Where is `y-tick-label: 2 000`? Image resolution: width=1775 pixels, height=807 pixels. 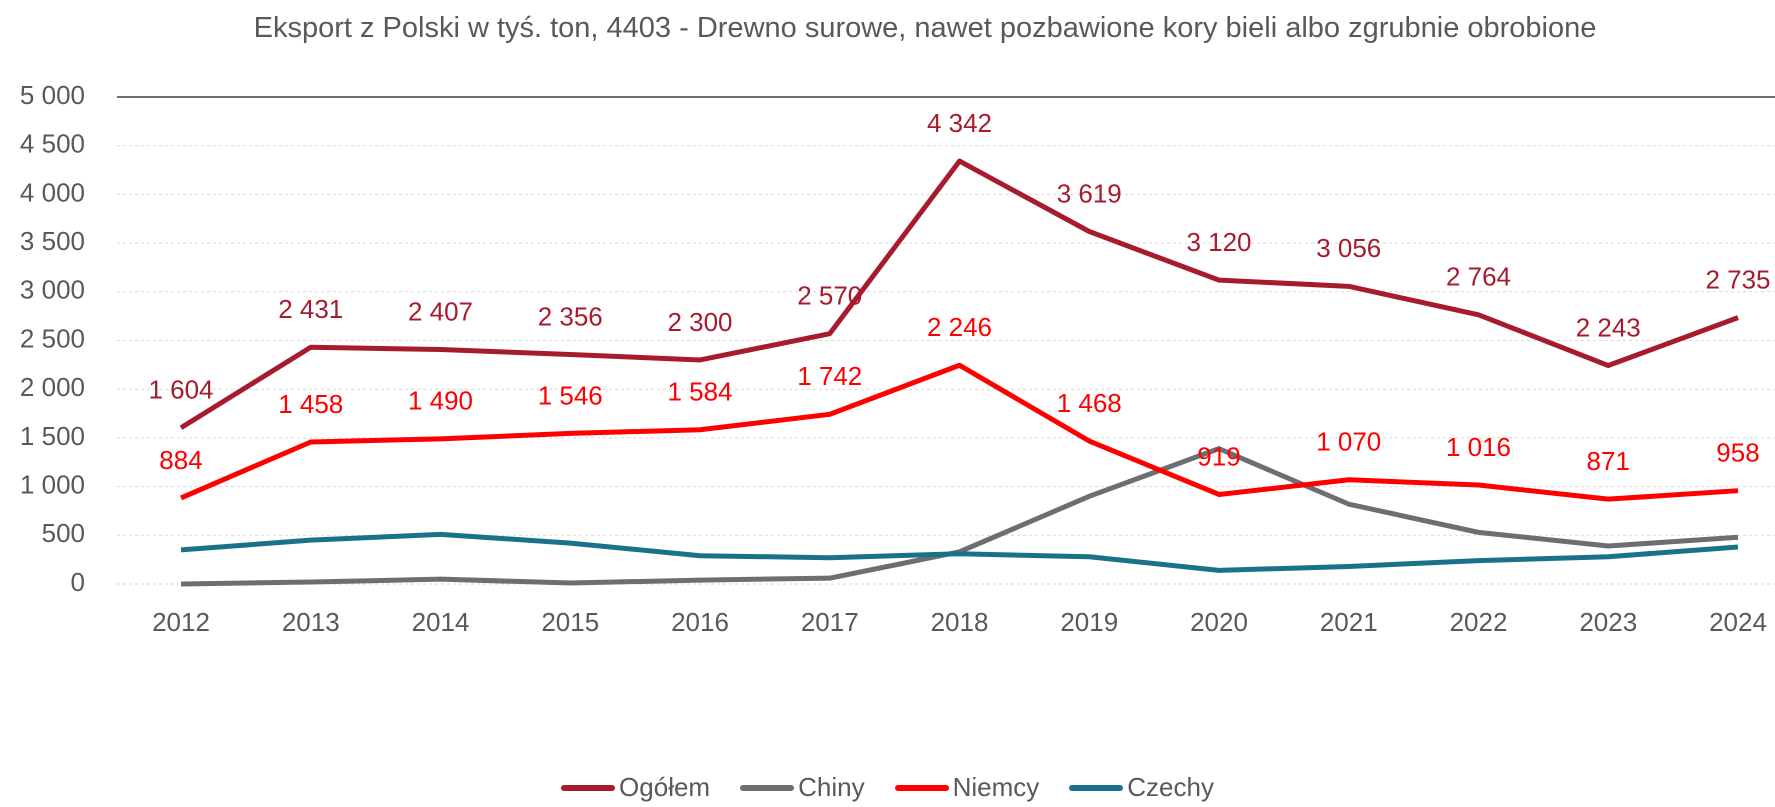
y-tick-label: 2 000 is located at coordinates (52, 387).